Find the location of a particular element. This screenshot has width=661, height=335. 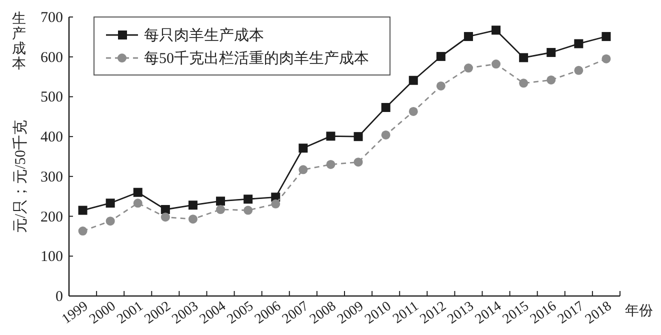

x-axis-title: 年份 is located at coordinates (639, 311).